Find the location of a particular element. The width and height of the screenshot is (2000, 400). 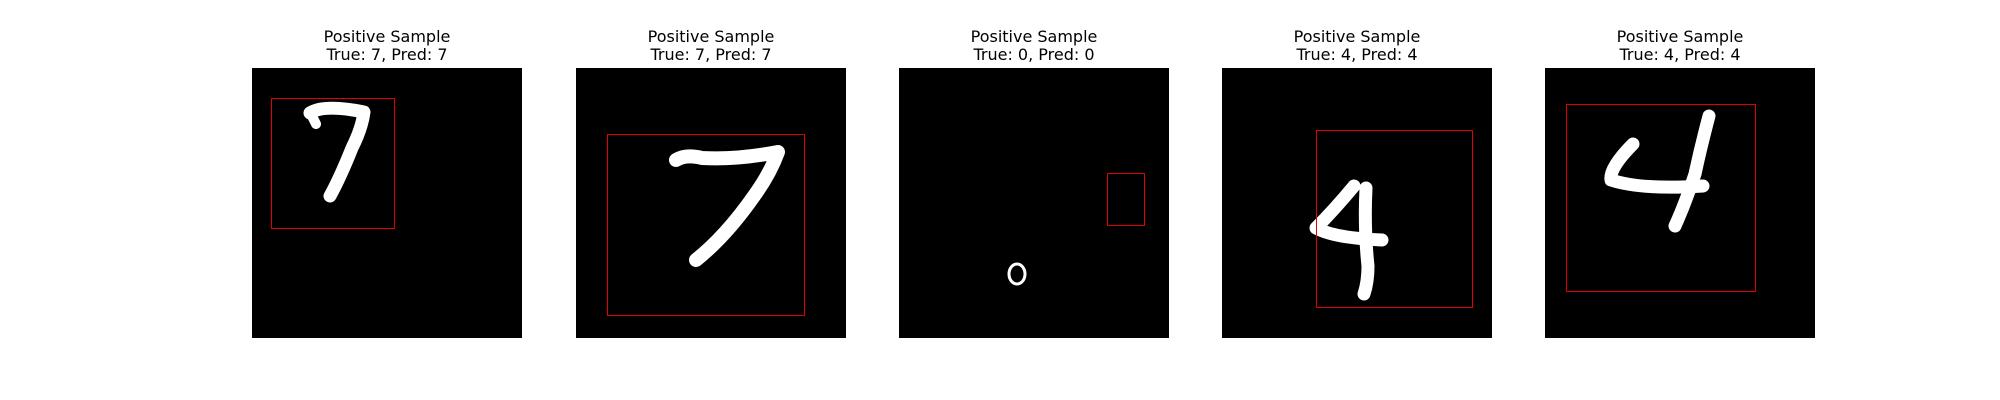

panel-title-line-2: Positive Sample is located at coordinates (711, 36).